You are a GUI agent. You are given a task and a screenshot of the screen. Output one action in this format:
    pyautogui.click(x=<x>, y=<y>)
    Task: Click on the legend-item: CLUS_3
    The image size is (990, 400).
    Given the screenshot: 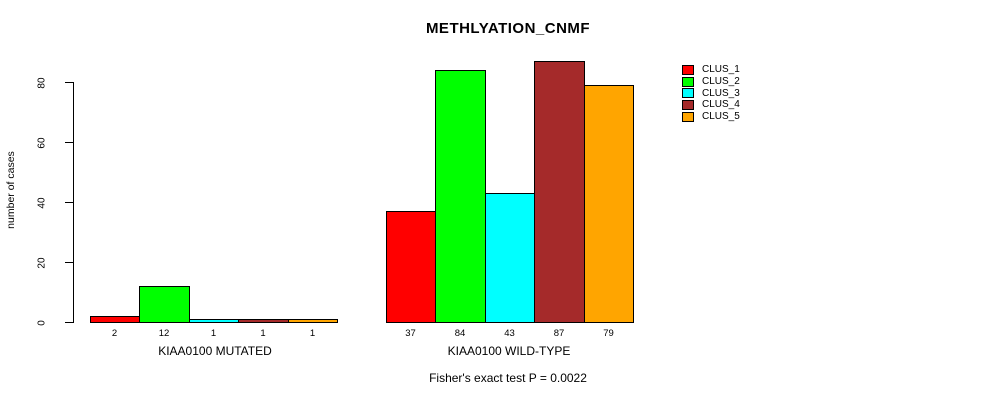 What is the action you would take?
    pyautogui.click(x=711, y=93)
    